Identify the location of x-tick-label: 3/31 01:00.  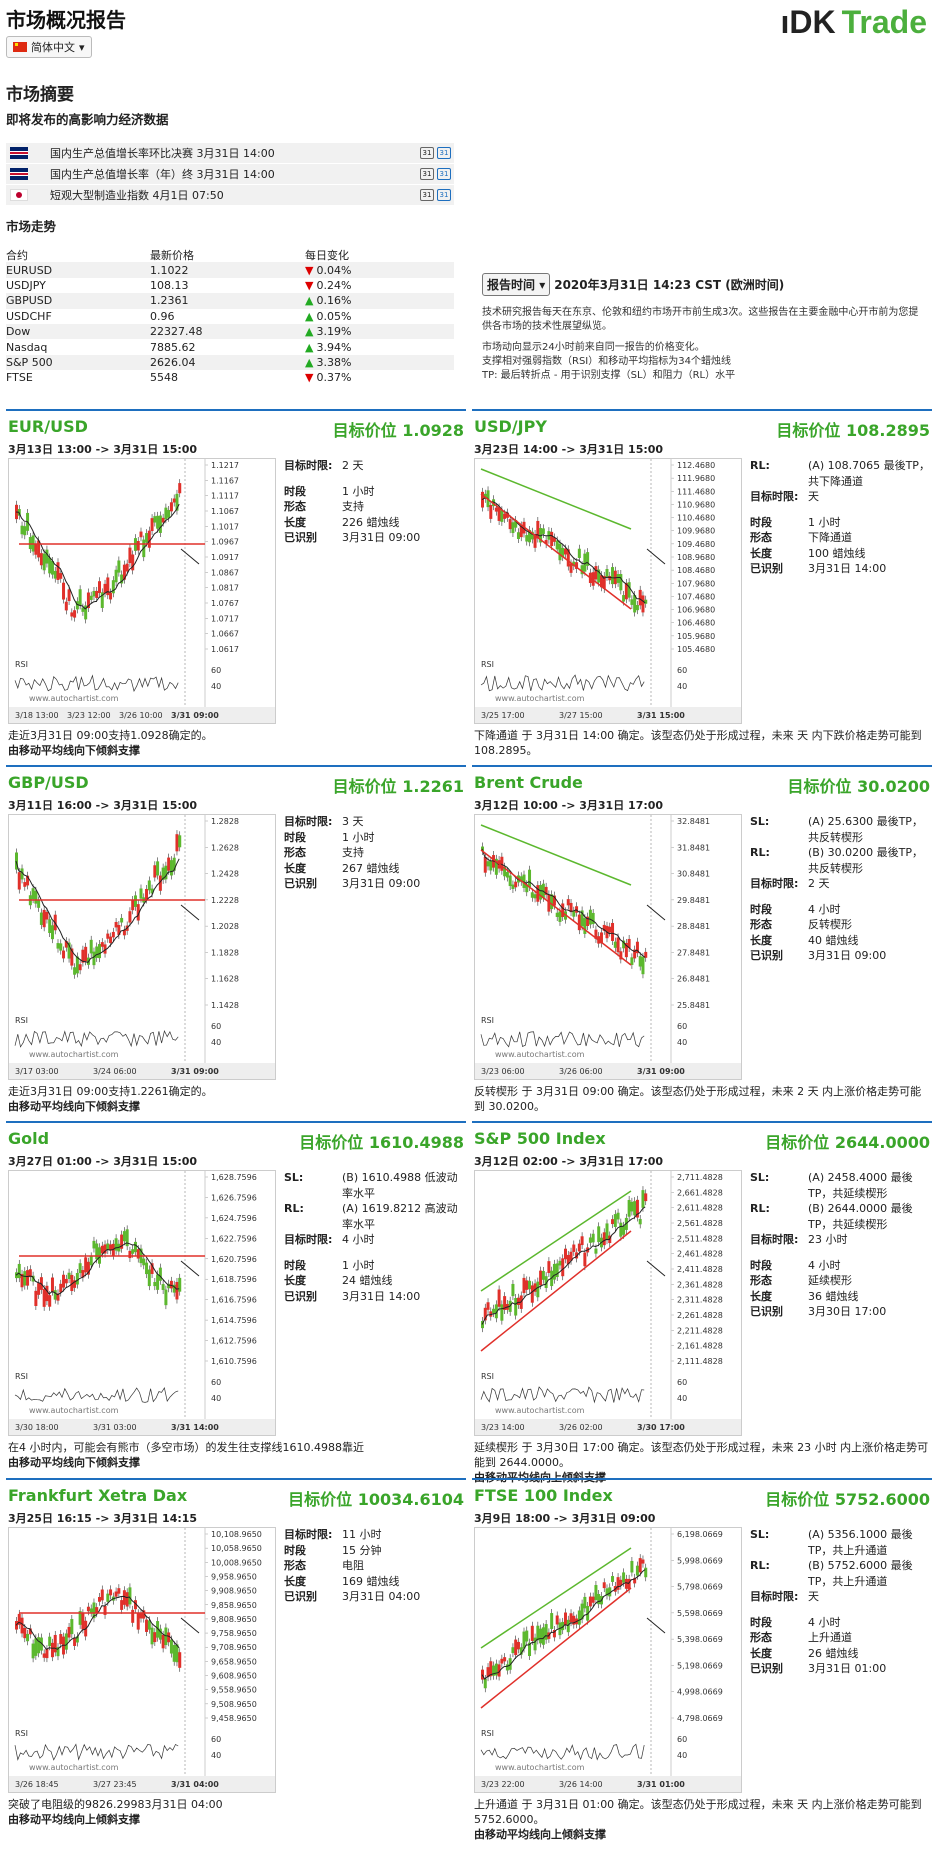
(661, 1784).